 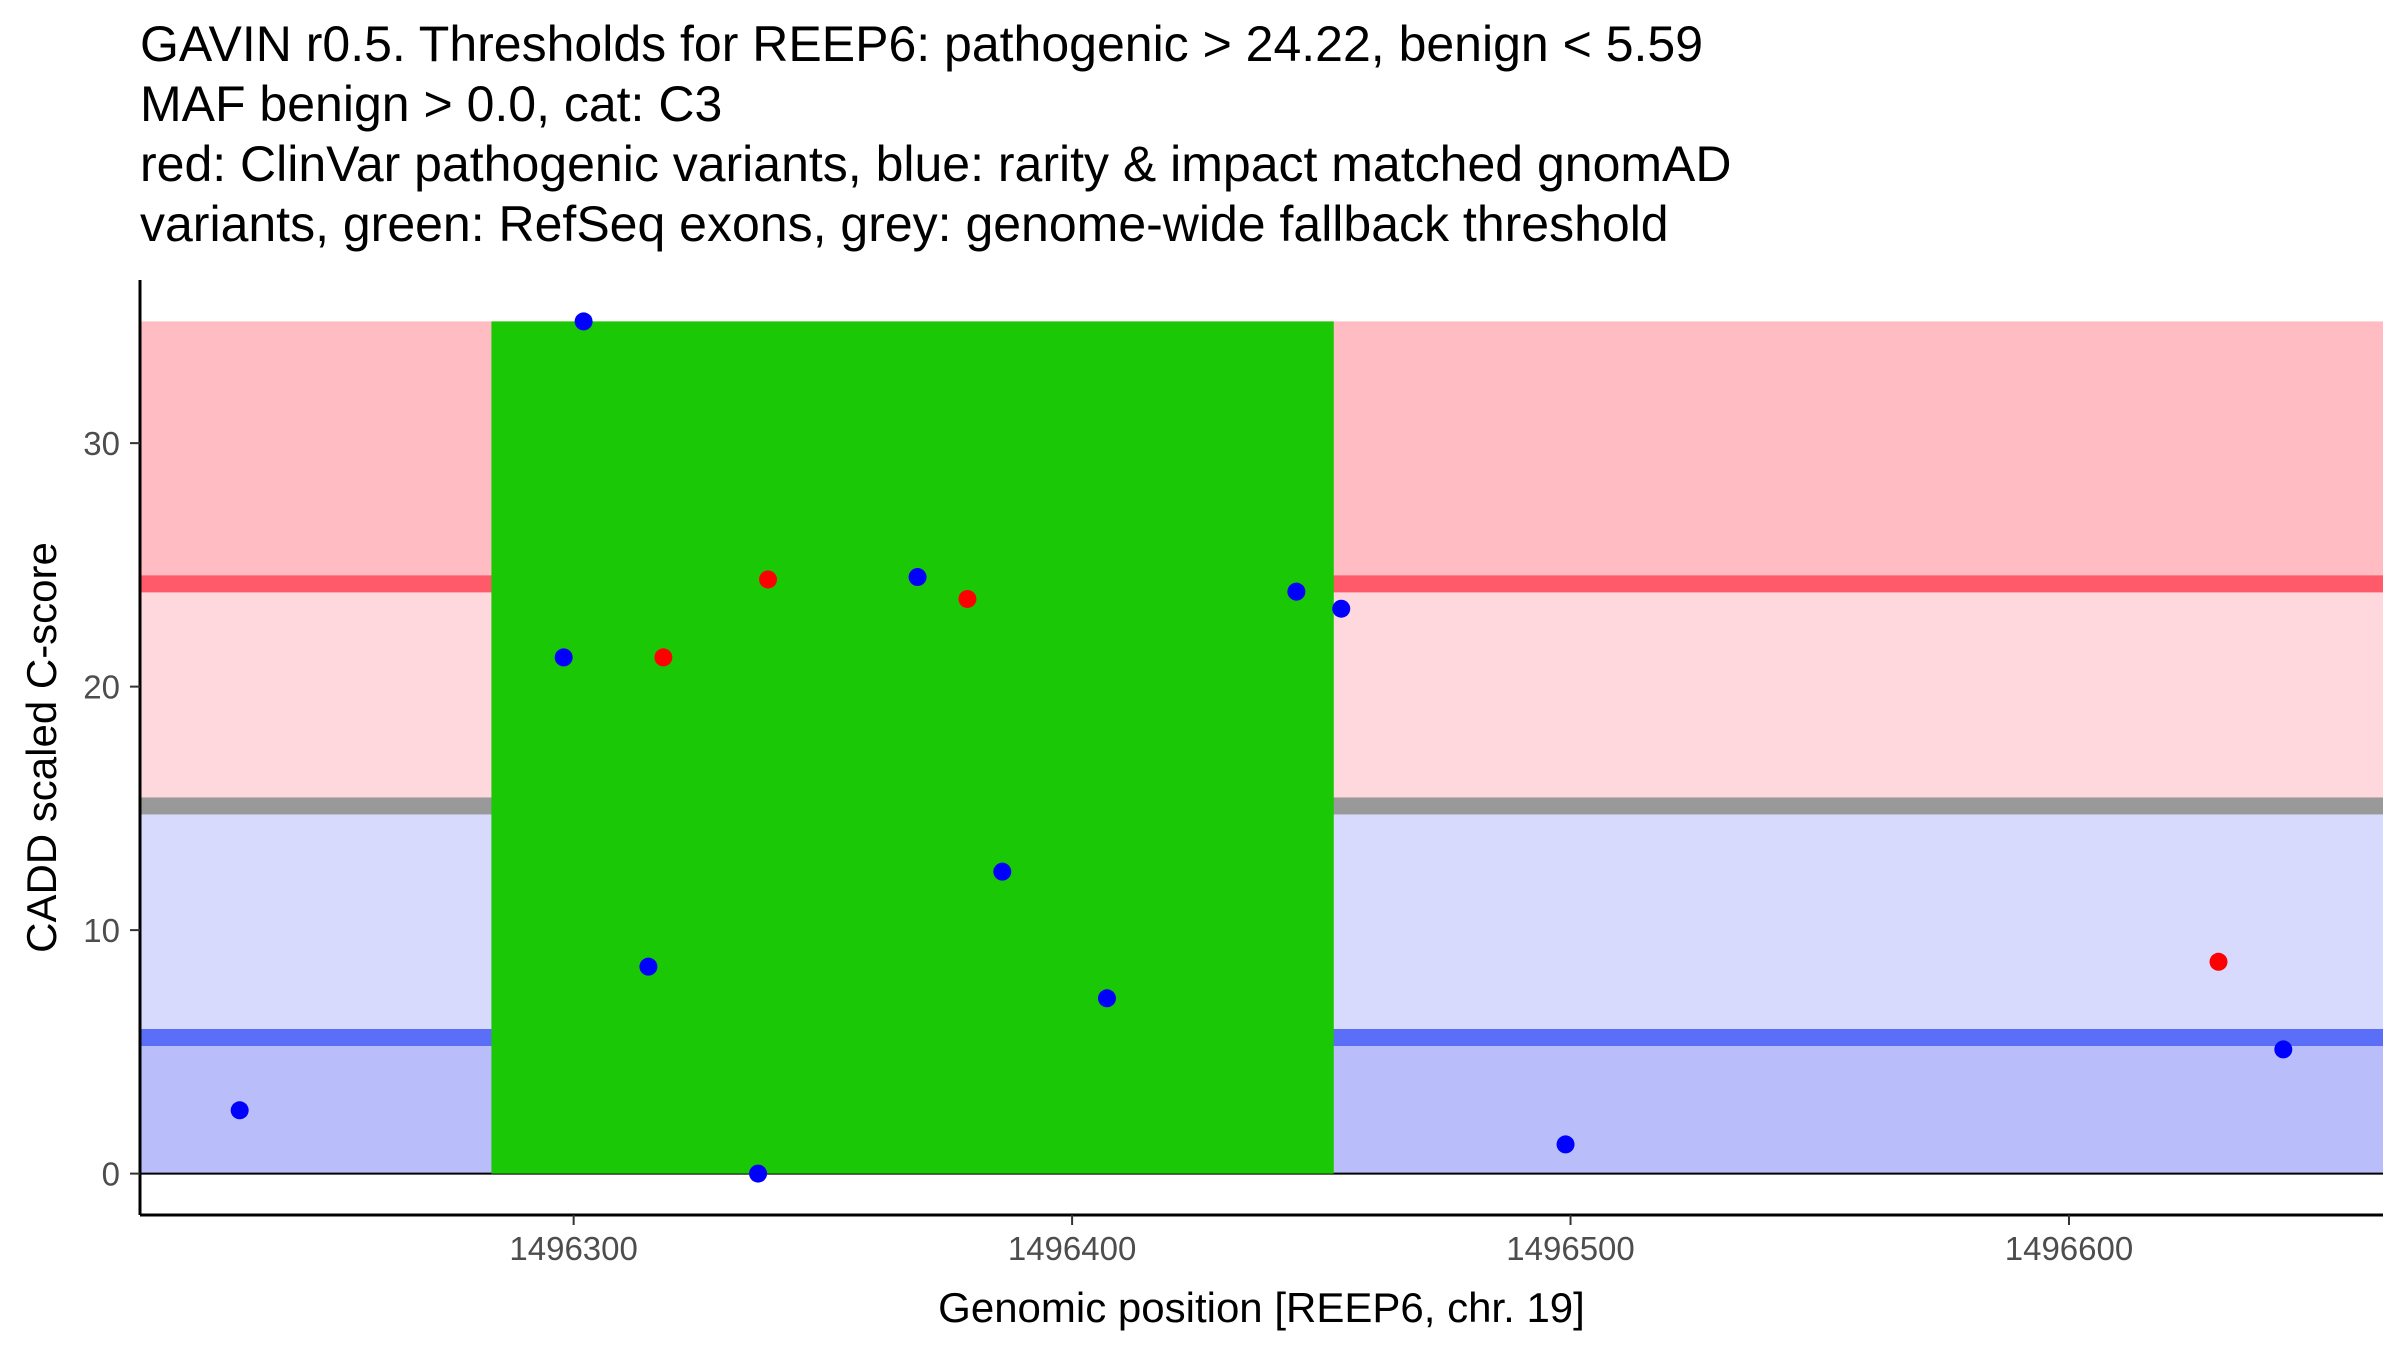 I want to click on y-tick-label: 30, so click(x=101, y=443).